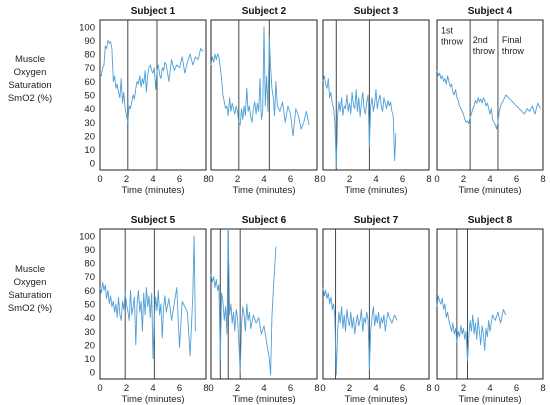 This screenshot has width=550, height=405. Describe the element at coordinates (512, 40) in the screenshot. I see `throw-annotation: Final` at that location.